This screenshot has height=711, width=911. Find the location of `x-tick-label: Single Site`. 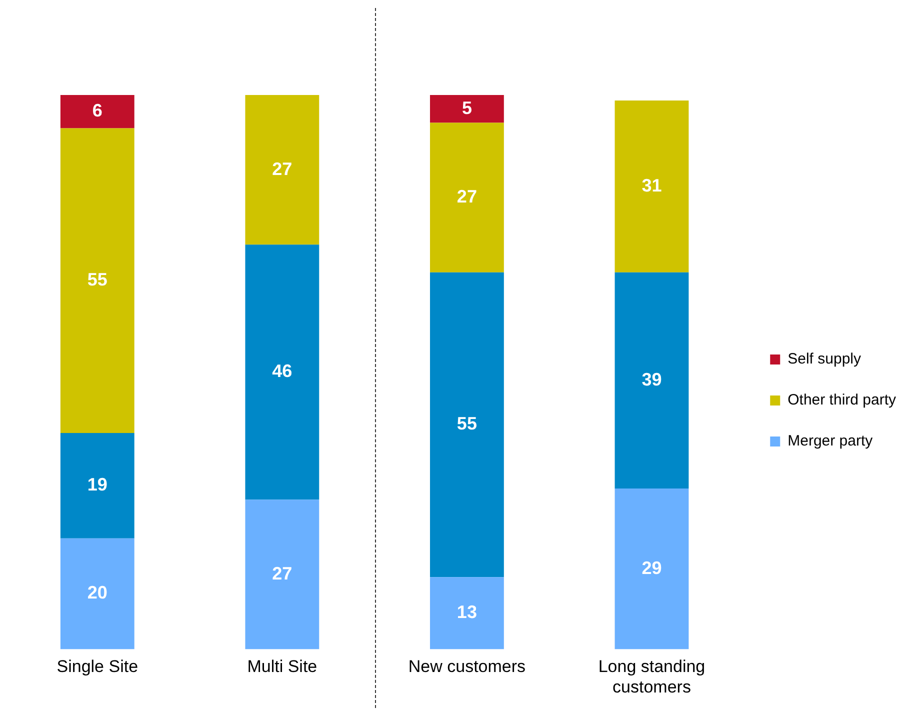

x-tick-label: Single Site is located at coordinates (97, 666).